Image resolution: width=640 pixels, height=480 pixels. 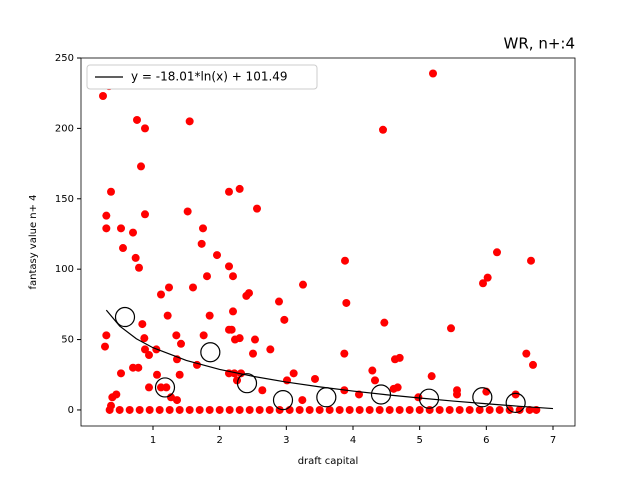 I want to click on x-tick-label: 3, so click(x=286, y=440).